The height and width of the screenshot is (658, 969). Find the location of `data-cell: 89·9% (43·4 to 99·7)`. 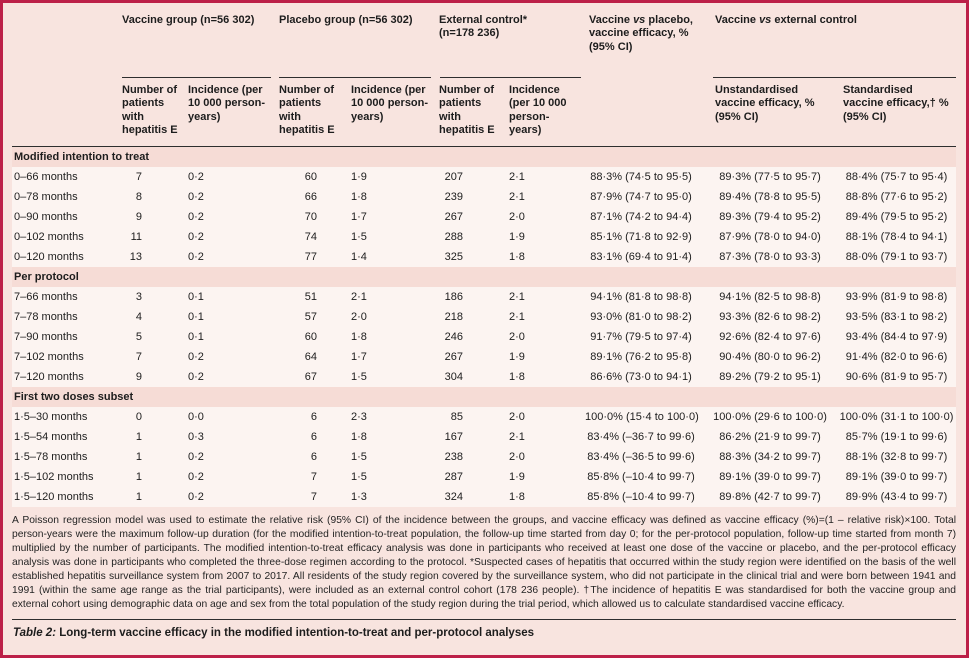

data-cell: 89·9% (43·4 to 99·7) is located at coordinates (896, 496).